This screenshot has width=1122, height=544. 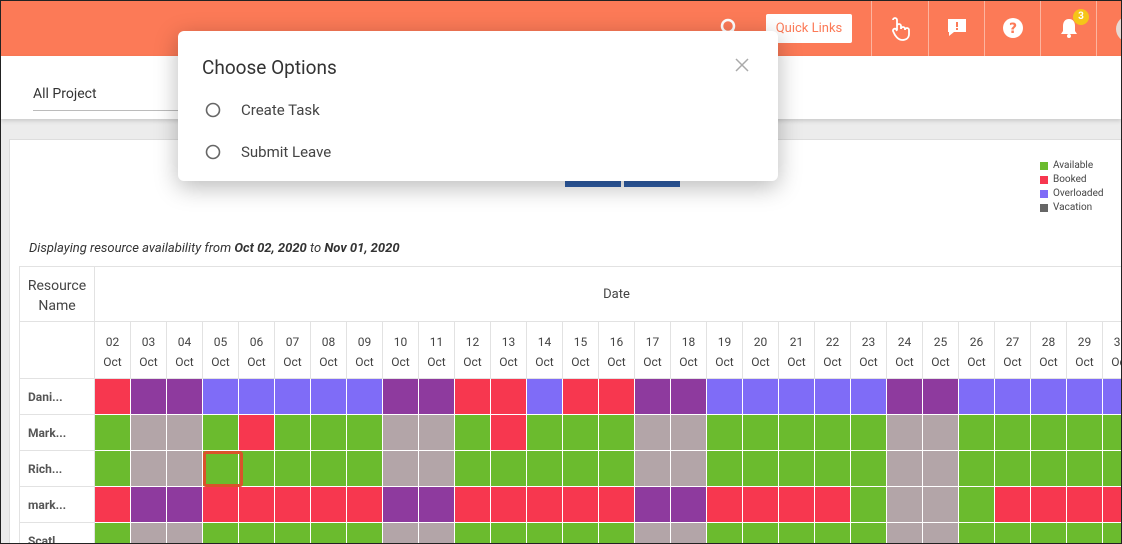 I want to click on radio-option: Submit Leave, so click(x=267, y=152).